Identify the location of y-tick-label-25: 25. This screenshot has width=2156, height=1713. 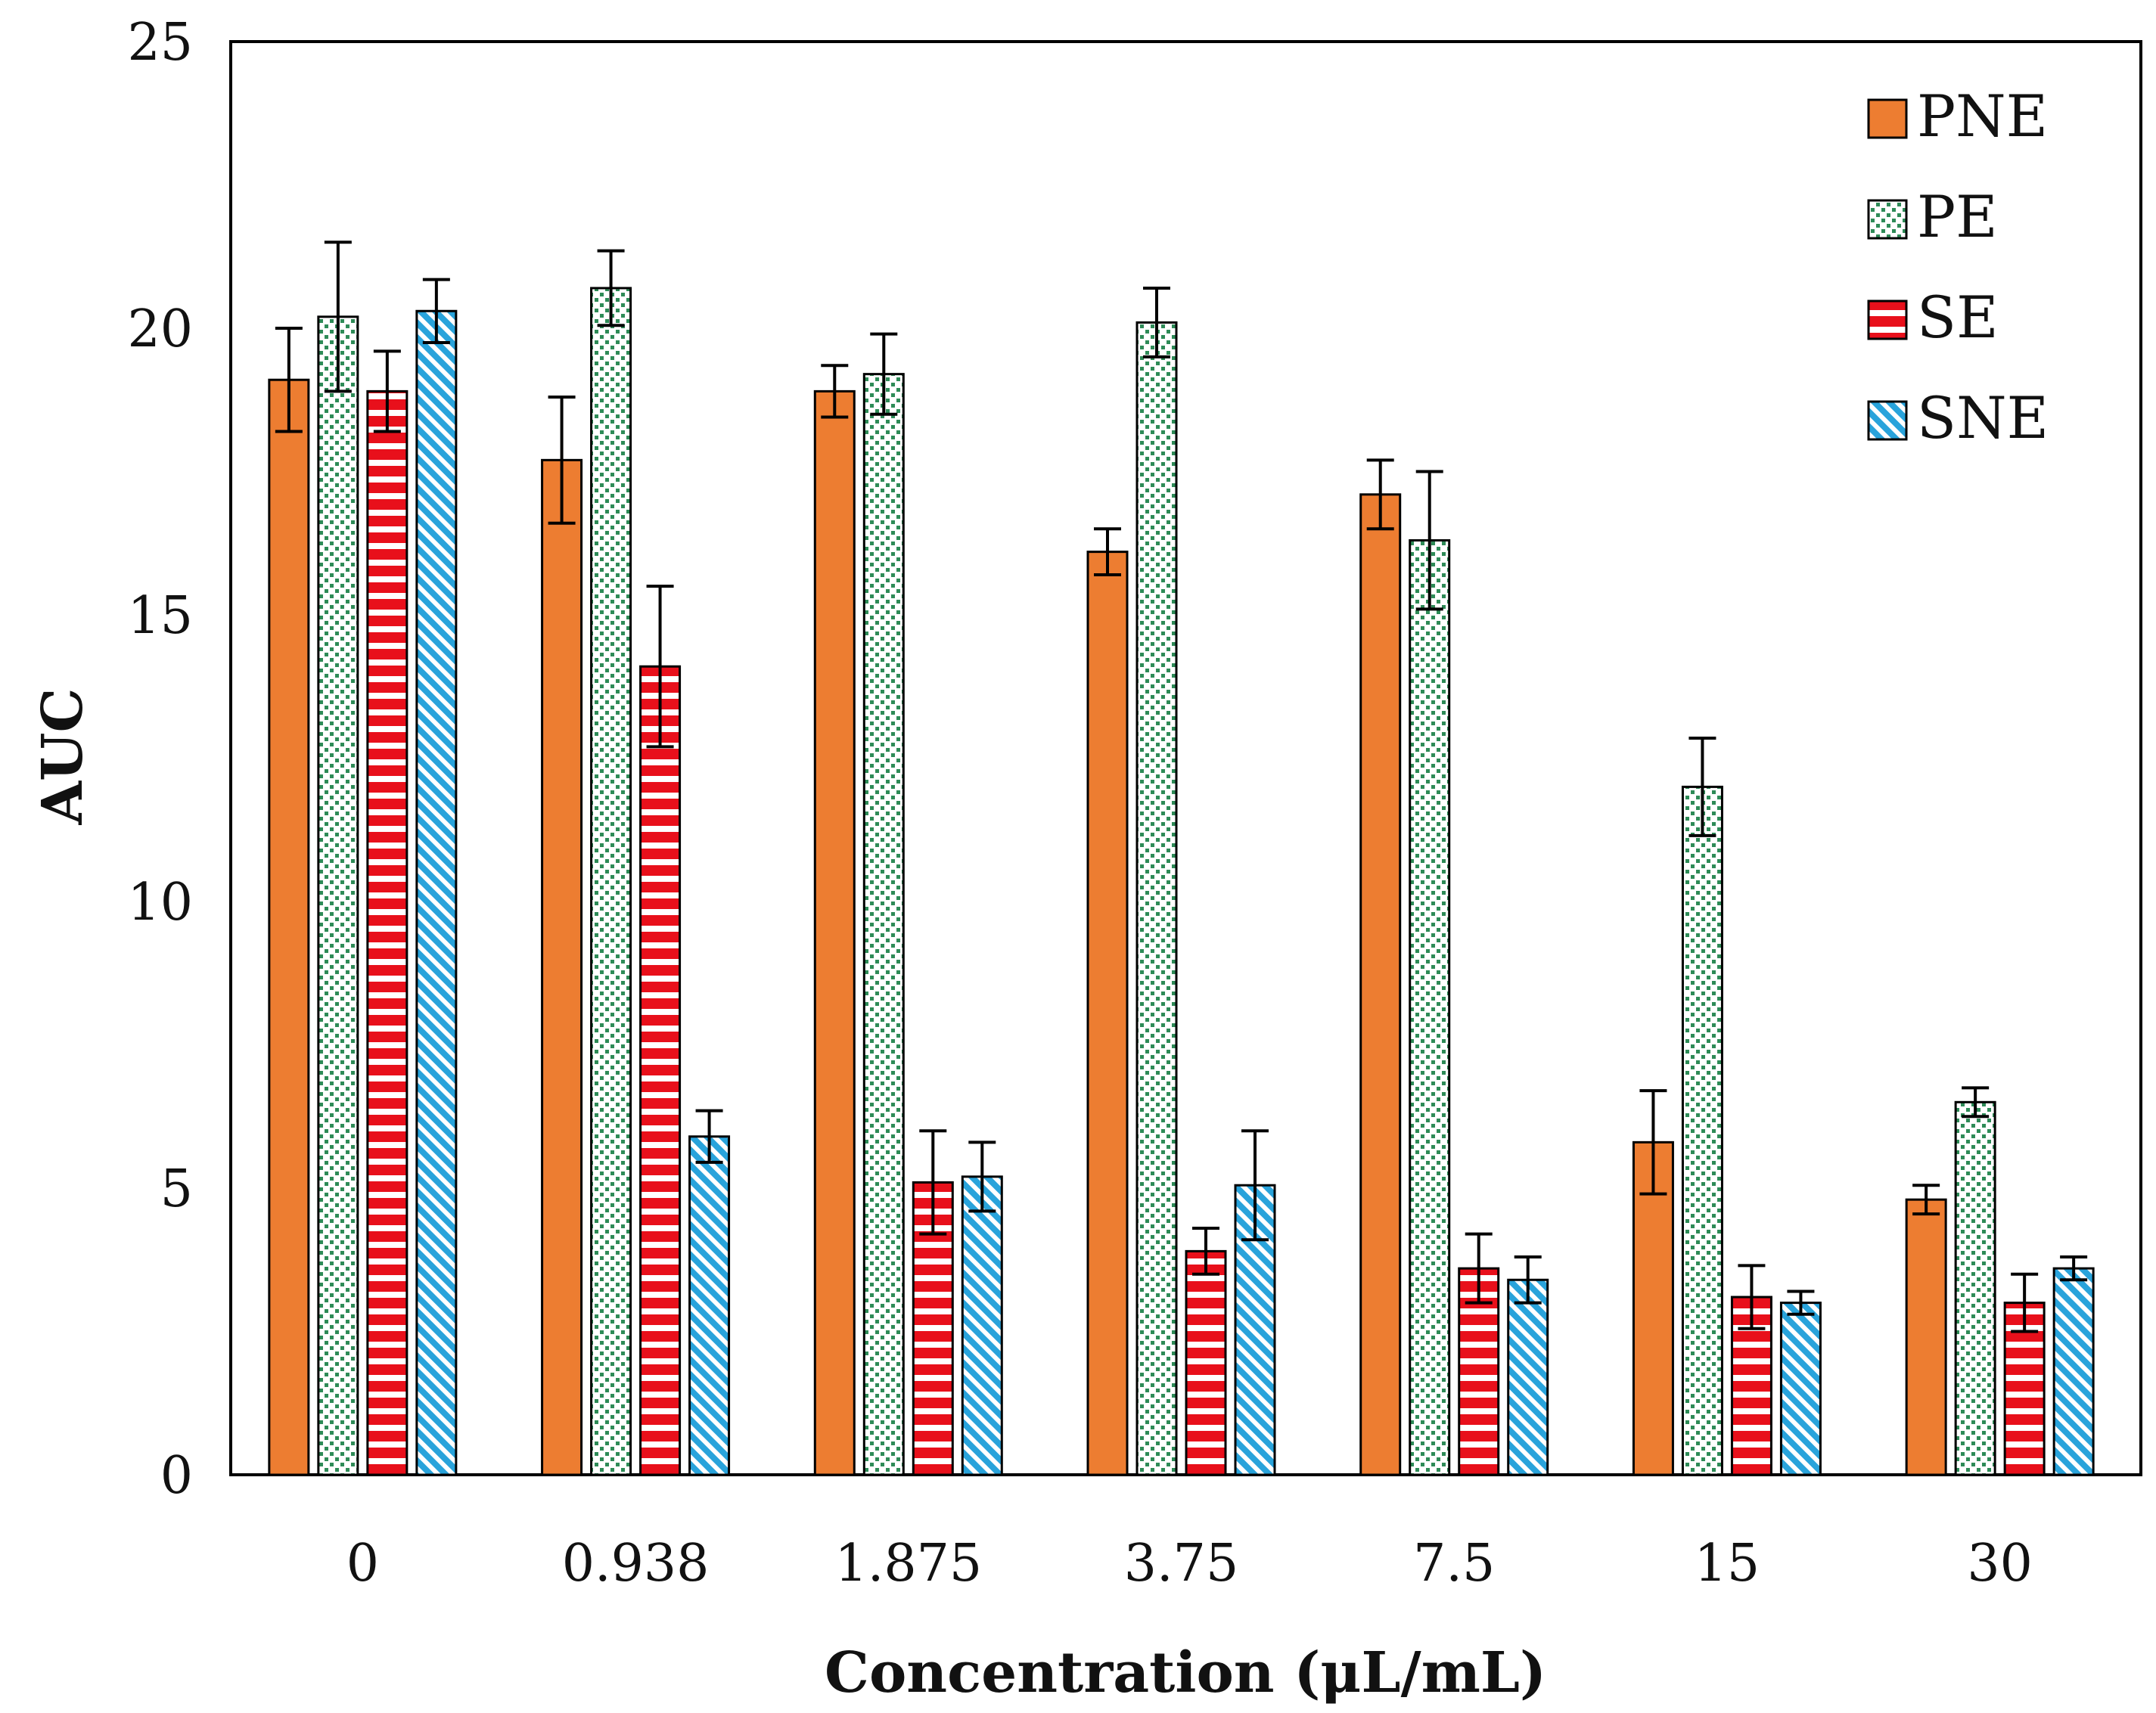
(160, 43).